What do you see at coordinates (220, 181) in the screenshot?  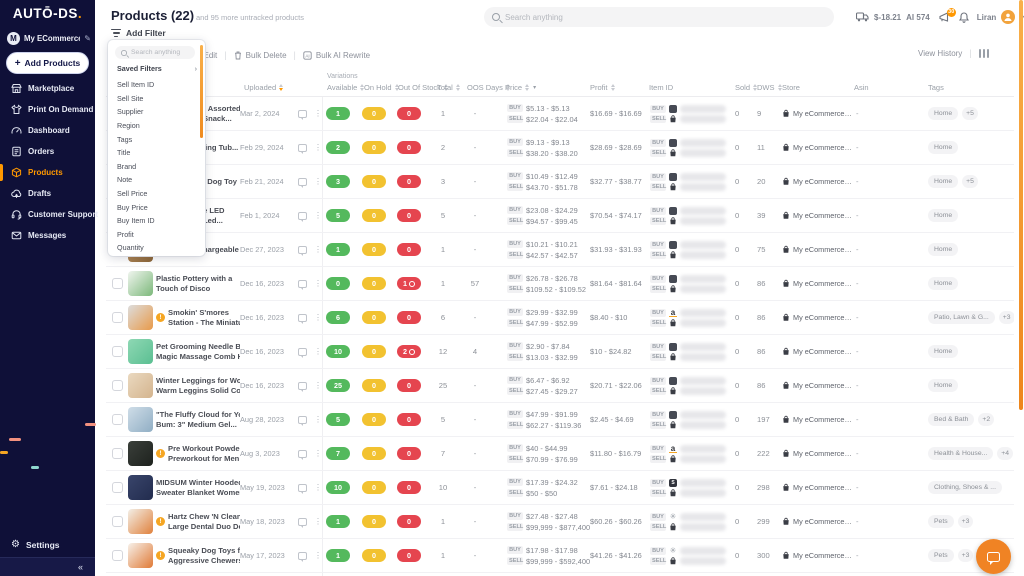 I see `product-name: l Dog Toy` at bounding box center [220, 181].